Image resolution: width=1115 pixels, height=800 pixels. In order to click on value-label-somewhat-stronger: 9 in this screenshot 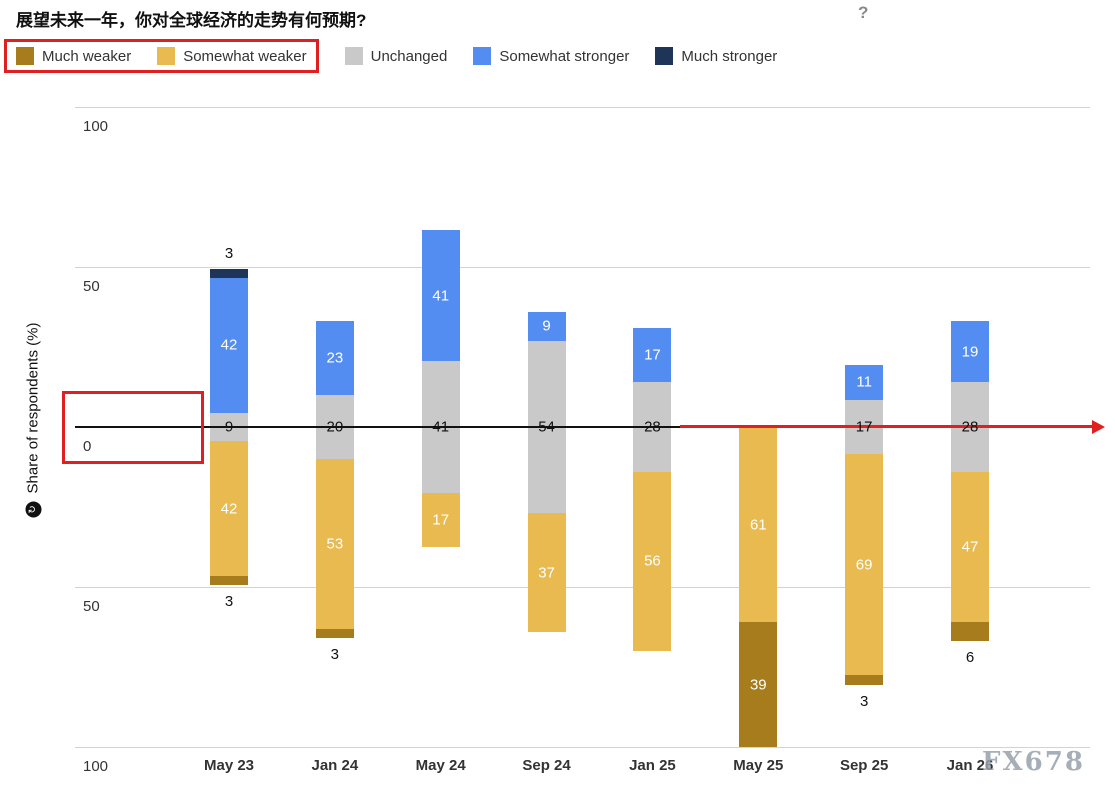, I will do `click(546, 326)`.